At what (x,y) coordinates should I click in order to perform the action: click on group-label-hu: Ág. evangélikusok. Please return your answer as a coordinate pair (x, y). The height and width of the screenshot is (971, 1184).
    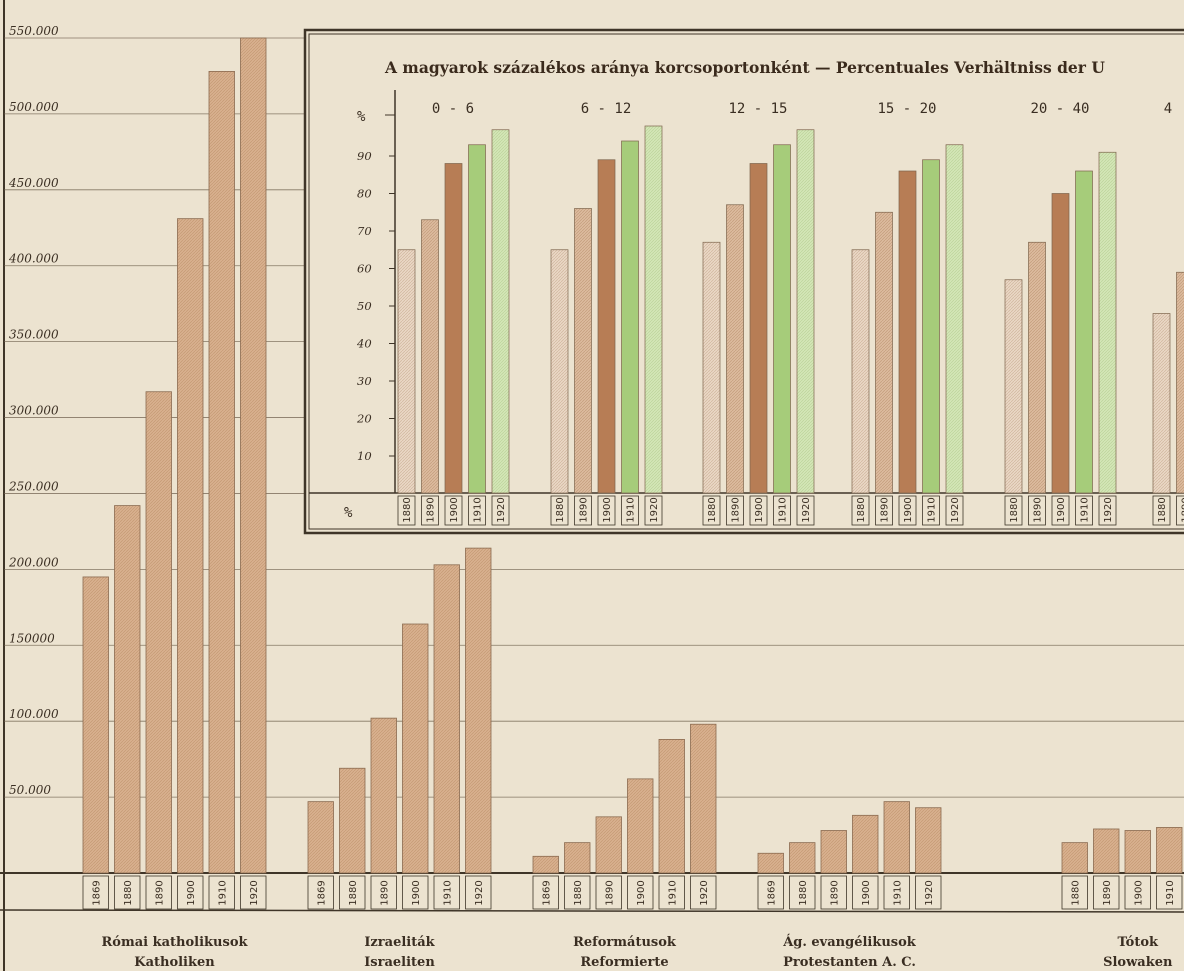
    Looking at the image, I should click on (849, 942).